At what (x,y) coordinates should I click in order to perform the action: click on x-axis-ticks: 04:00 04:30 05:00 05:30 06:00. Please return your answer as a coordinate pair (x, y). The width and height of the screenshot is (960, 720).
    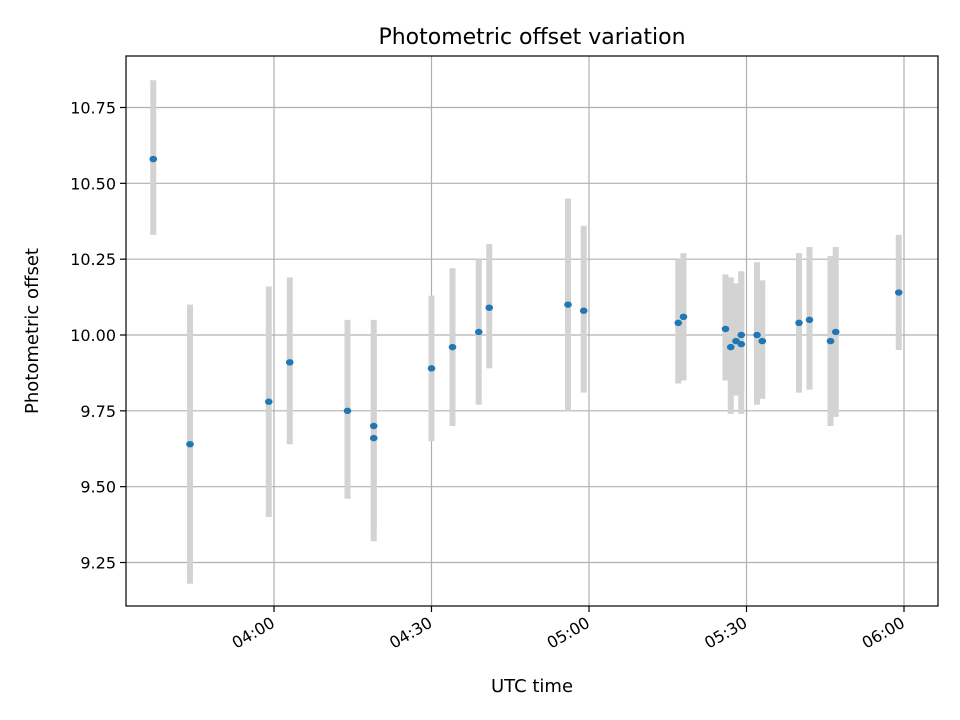
    Looking at the image, I should click on (568, 629).